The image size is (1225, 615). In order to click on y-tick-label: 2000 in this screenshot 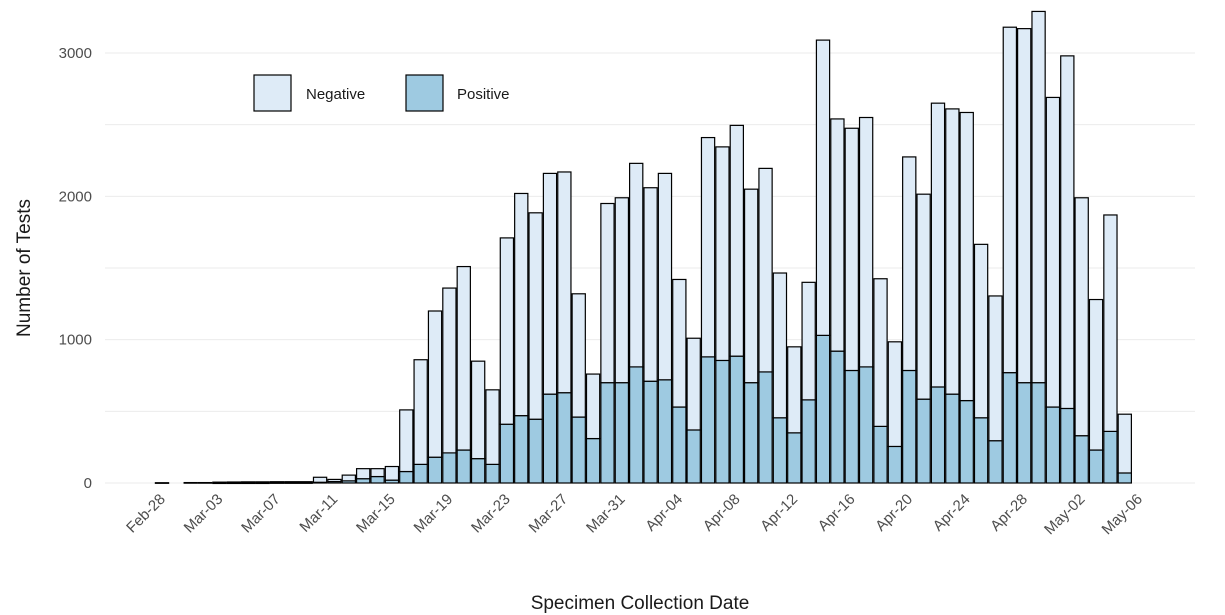, I will do `click(75, 196)`.